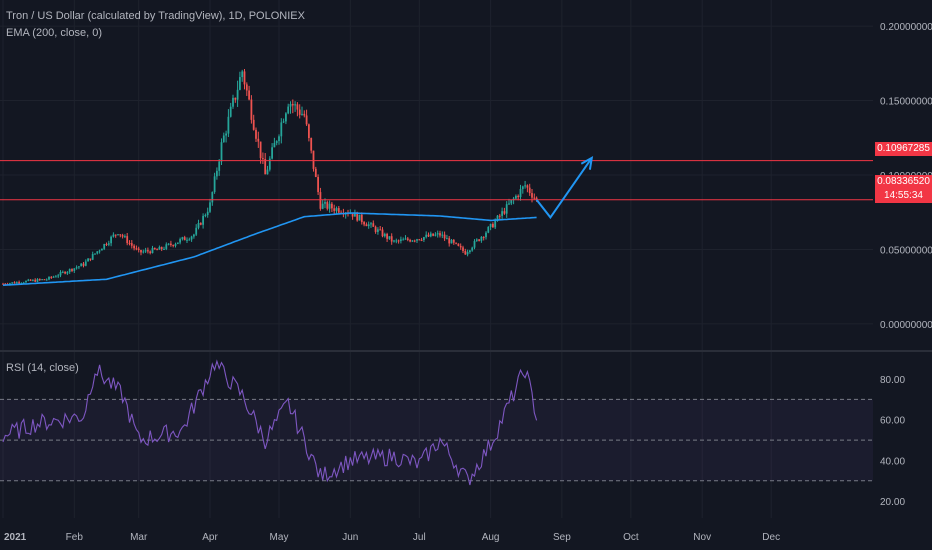 The width and height of the screenshot is (932, 550). Describe the element at coordinates (631, 537) in the screenshot. I see `time-axis-tick: Oct` at that location.